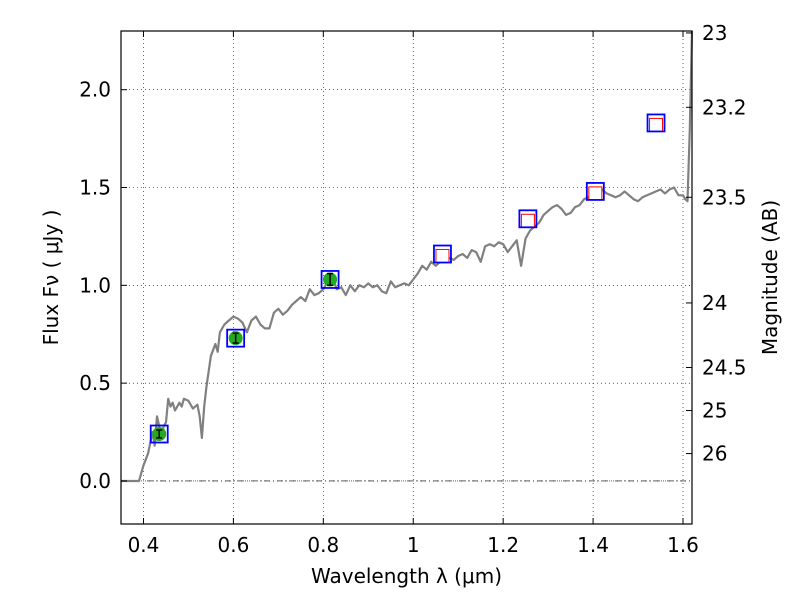 The image size is (800, 604). What do you see at coordinates (714, 454) in the screenshot?
I see `y2-tick-label: 26` at bounding box center [714, 454].